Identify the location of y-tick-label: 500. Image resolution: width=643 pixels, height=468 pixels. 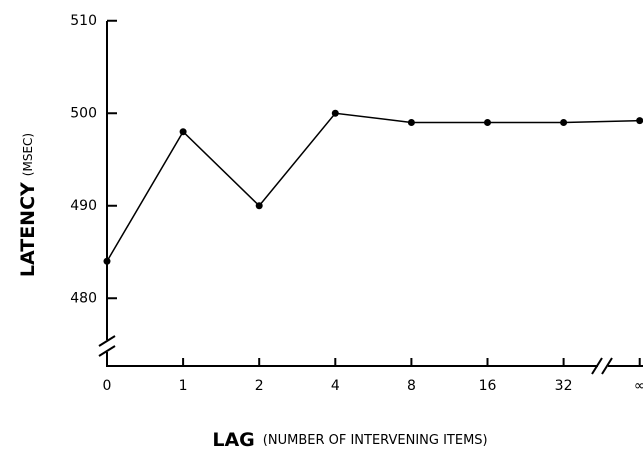
(83, 113).